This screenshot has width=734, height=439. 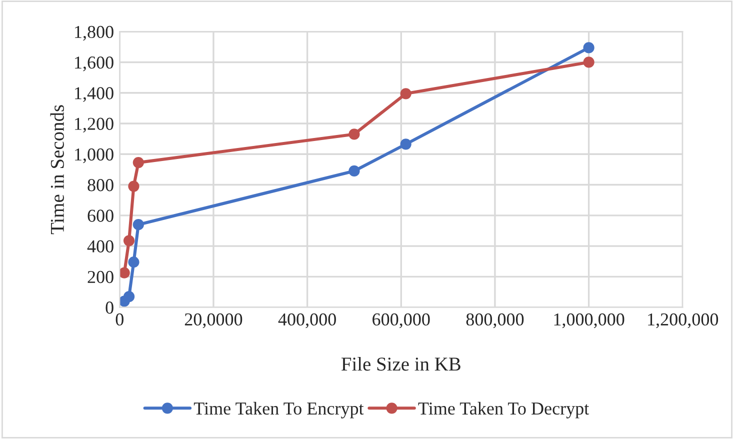 What do you see at coordinates (307, 320) in the screenshot?
I see `x-tick-label: 400,000` at bounding box center [307, 320].